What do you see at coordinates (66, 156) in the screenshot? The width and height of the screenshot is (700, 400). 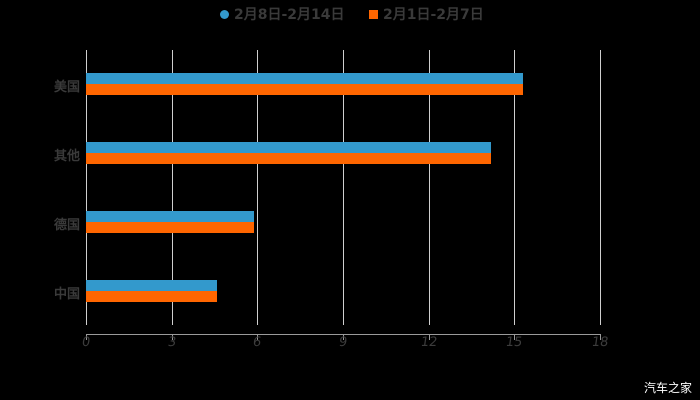 I see `y-category-label: 其他` at bounding box center [66, 156].